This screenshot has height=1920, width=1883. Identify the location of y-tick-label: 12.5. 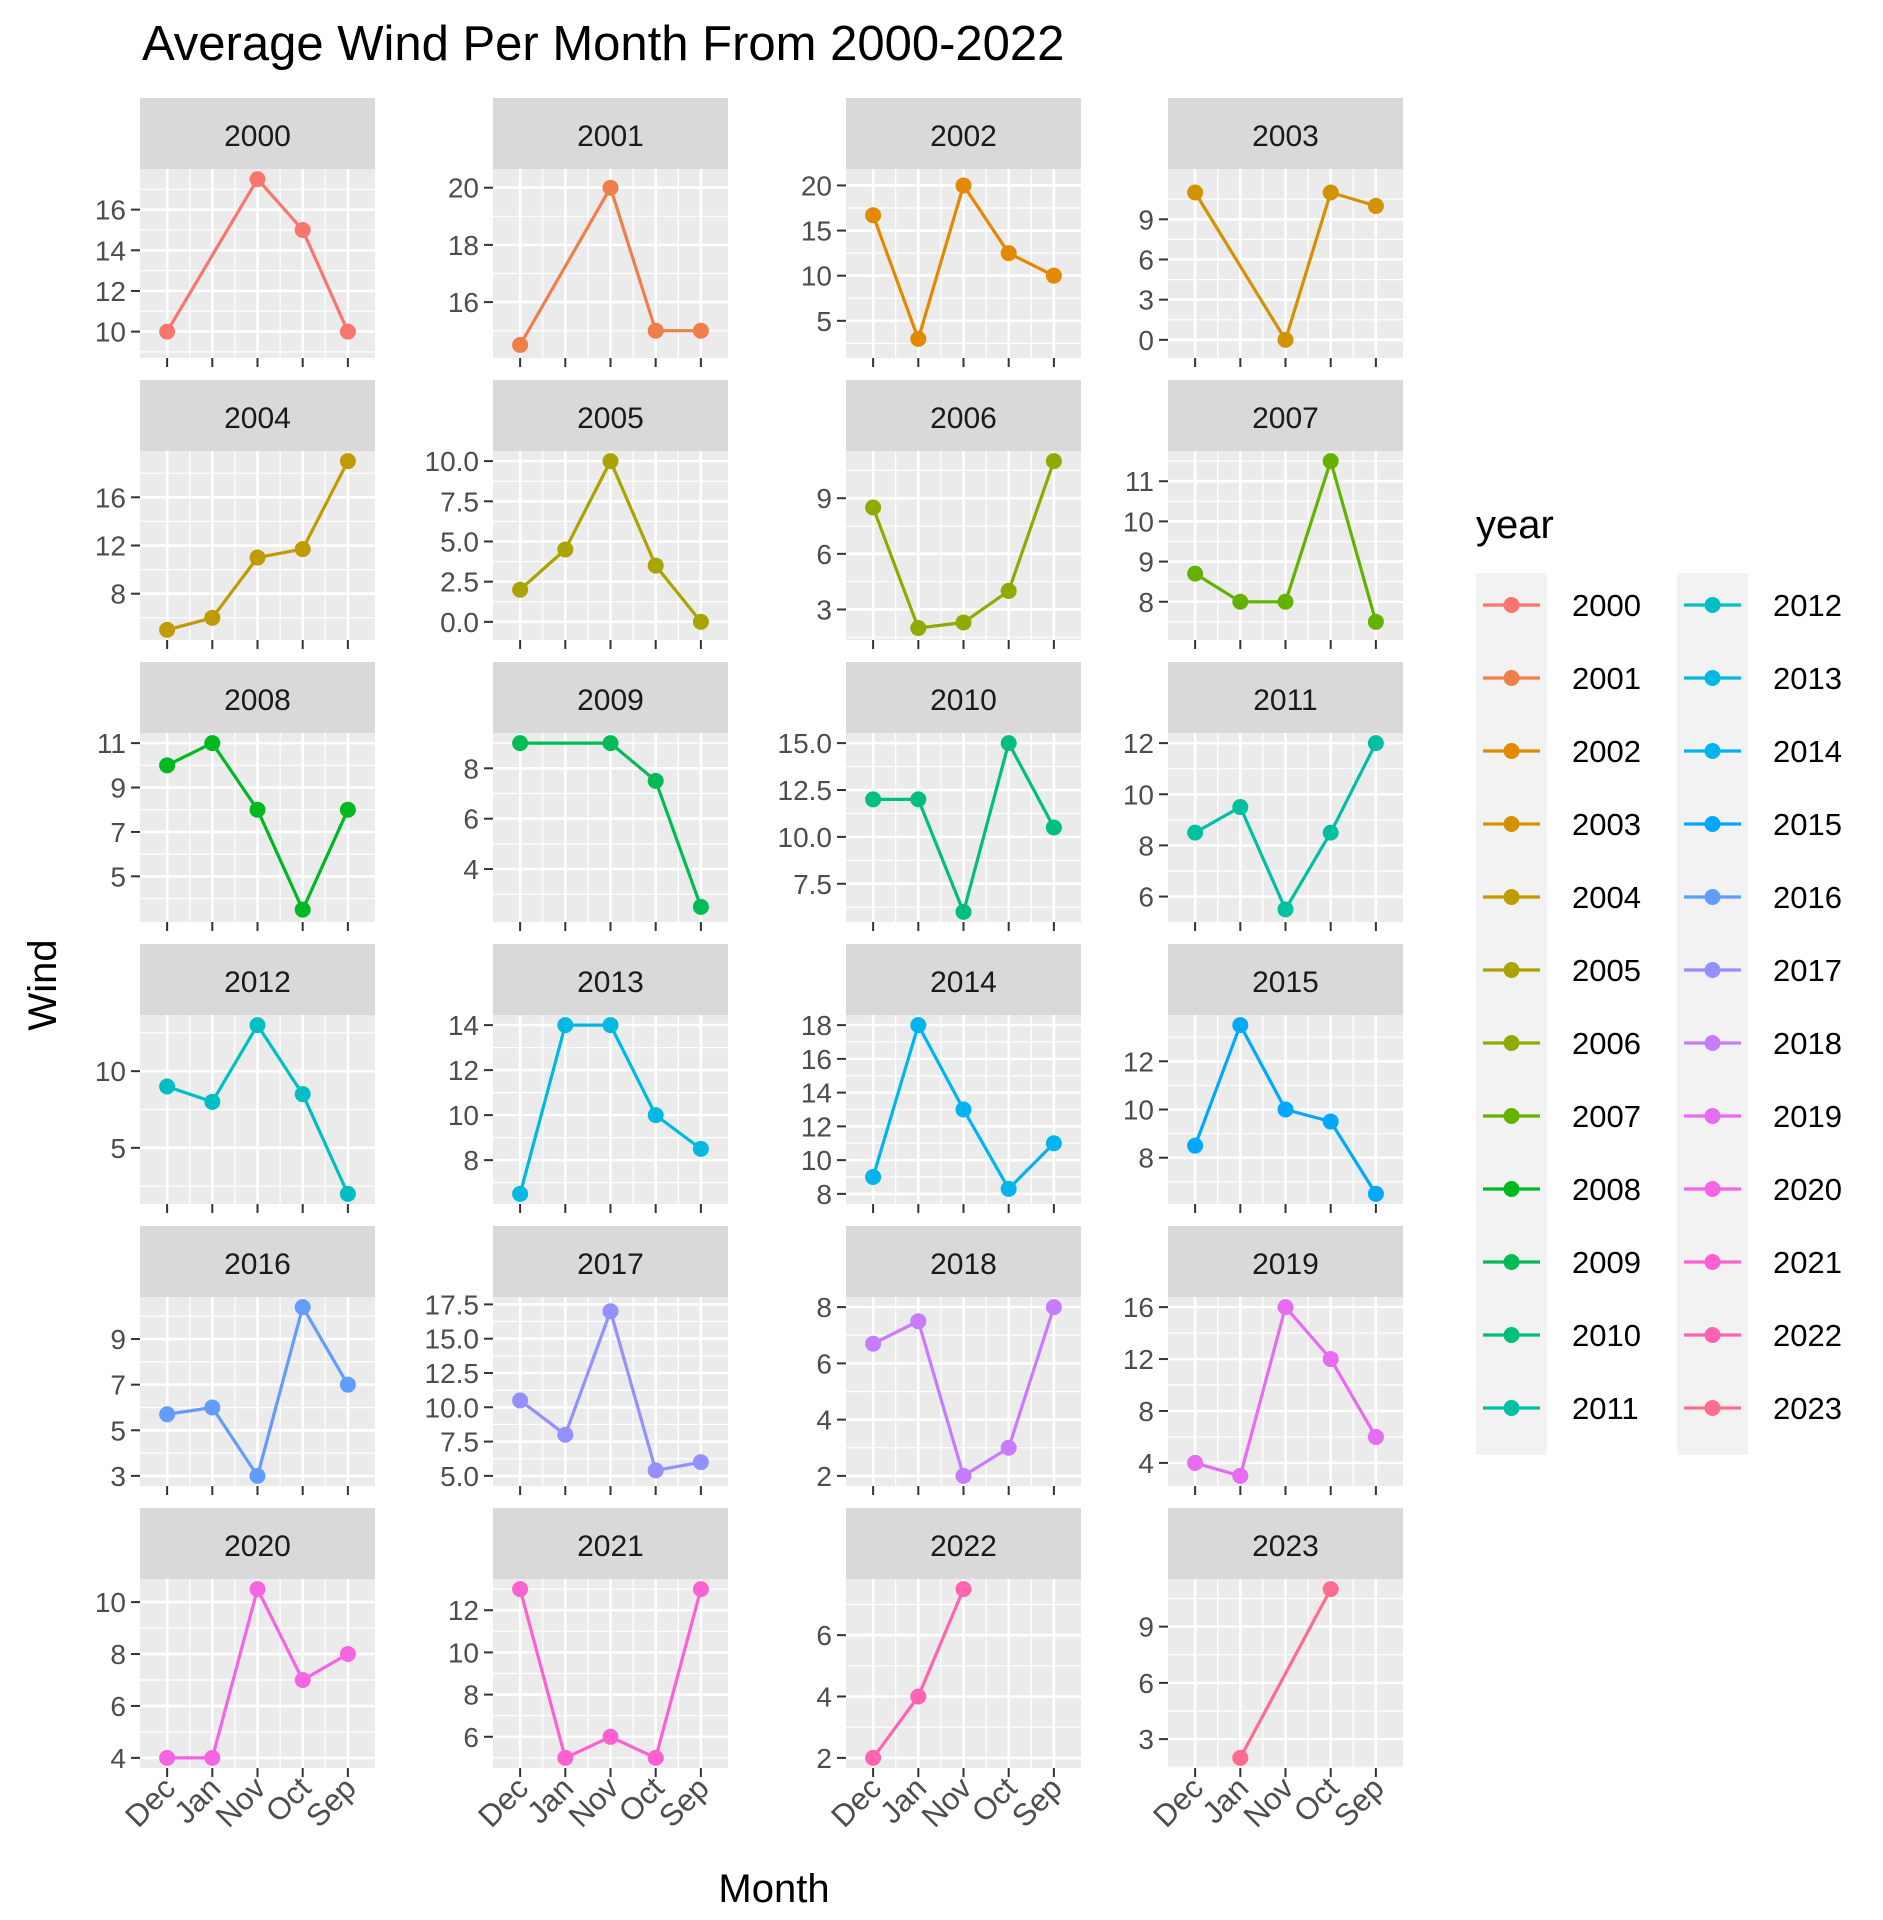
(805, 790).